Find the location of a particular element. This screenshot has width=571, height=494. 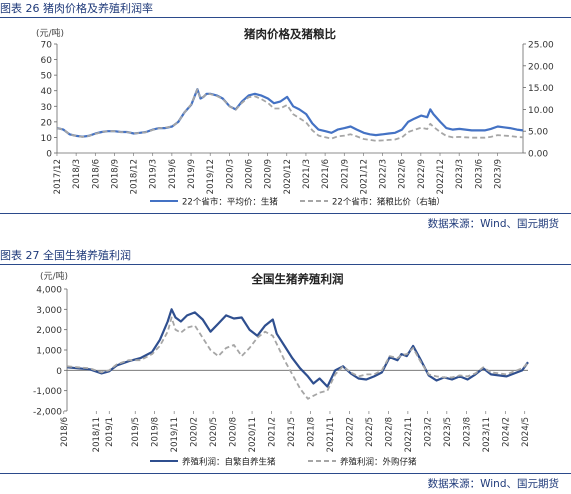

x-axis-tick-label: 2022/5 is located at coordinates (370, 432).